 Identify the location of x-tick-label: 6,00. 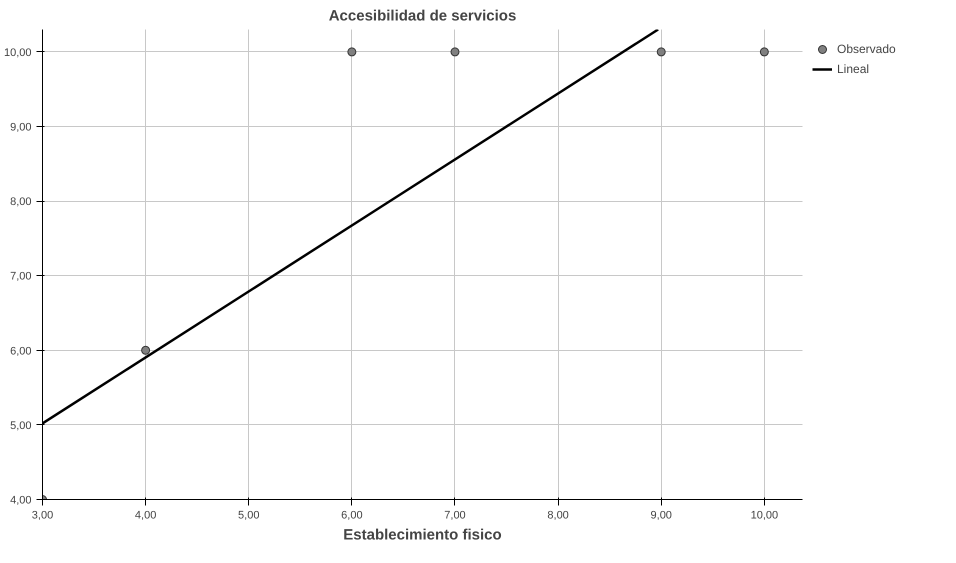
(352, 516).